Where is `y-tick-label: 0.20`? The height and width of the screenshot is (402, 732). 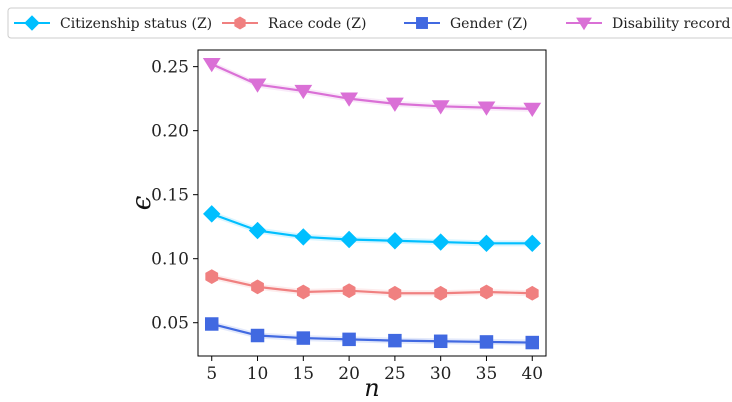
y-tick-label: 0.20 is located at coordinates (170, 132).